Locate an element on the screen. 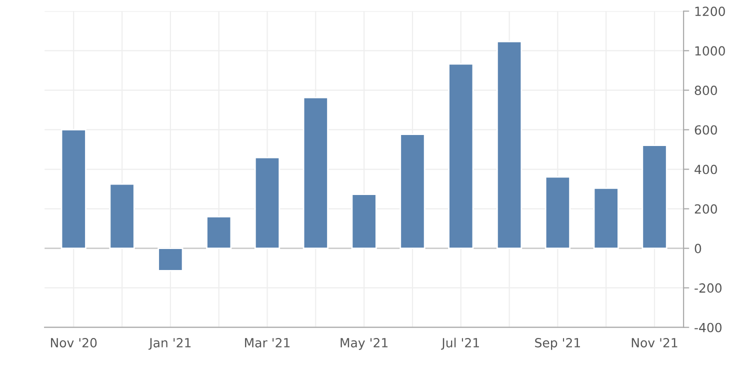  x-tick-label: Nov '21 is located at coordinates (655, 343).